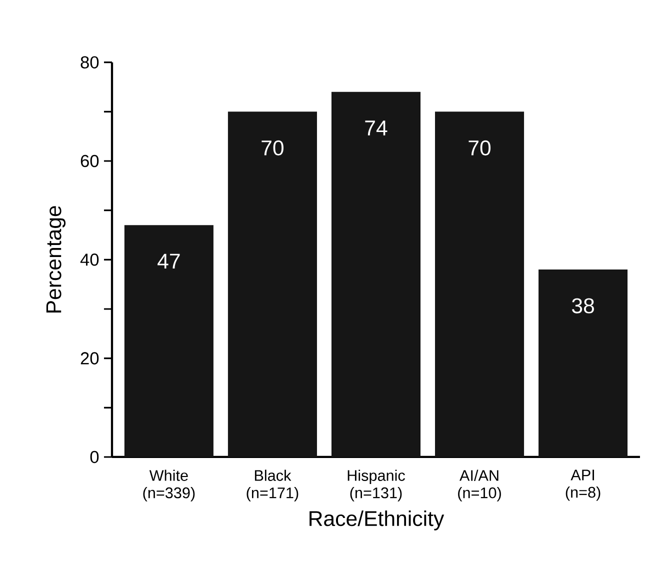 The image size is (658, 561). I want to click on x-tick-label: Hispanic (n=131), so click(376, 486).